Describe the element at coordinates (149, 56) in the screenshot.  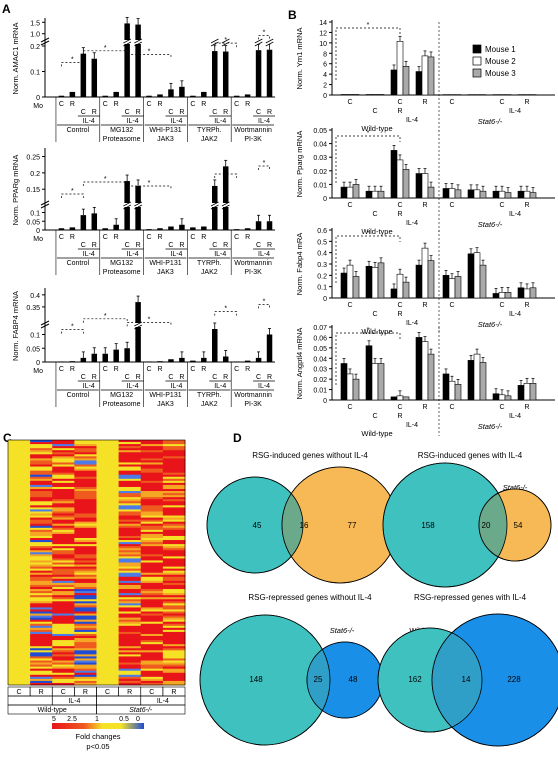
I see `significance-bracket` at that location.